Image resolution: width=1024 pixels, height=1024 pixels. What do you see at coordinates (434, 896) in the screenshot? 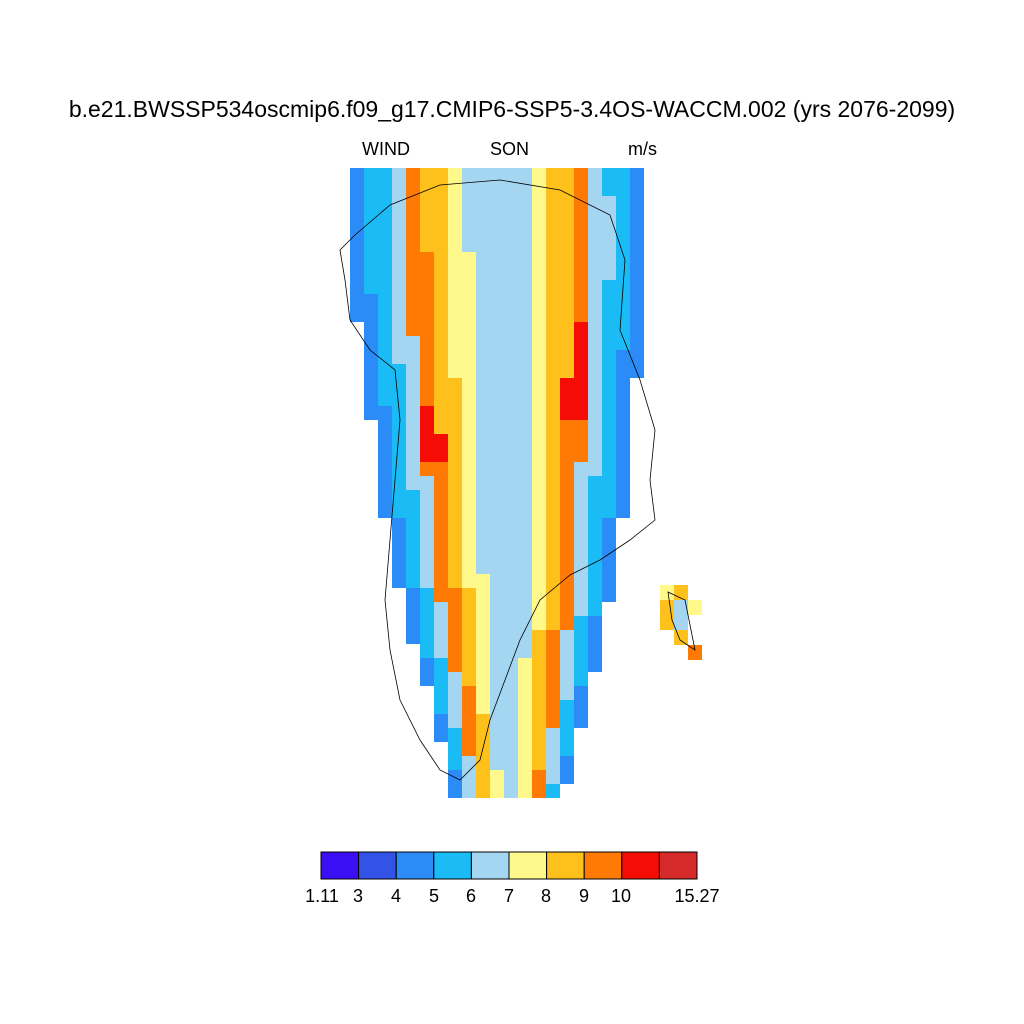
I see `colorbar-label: 5` at bounding box center [434, 896].